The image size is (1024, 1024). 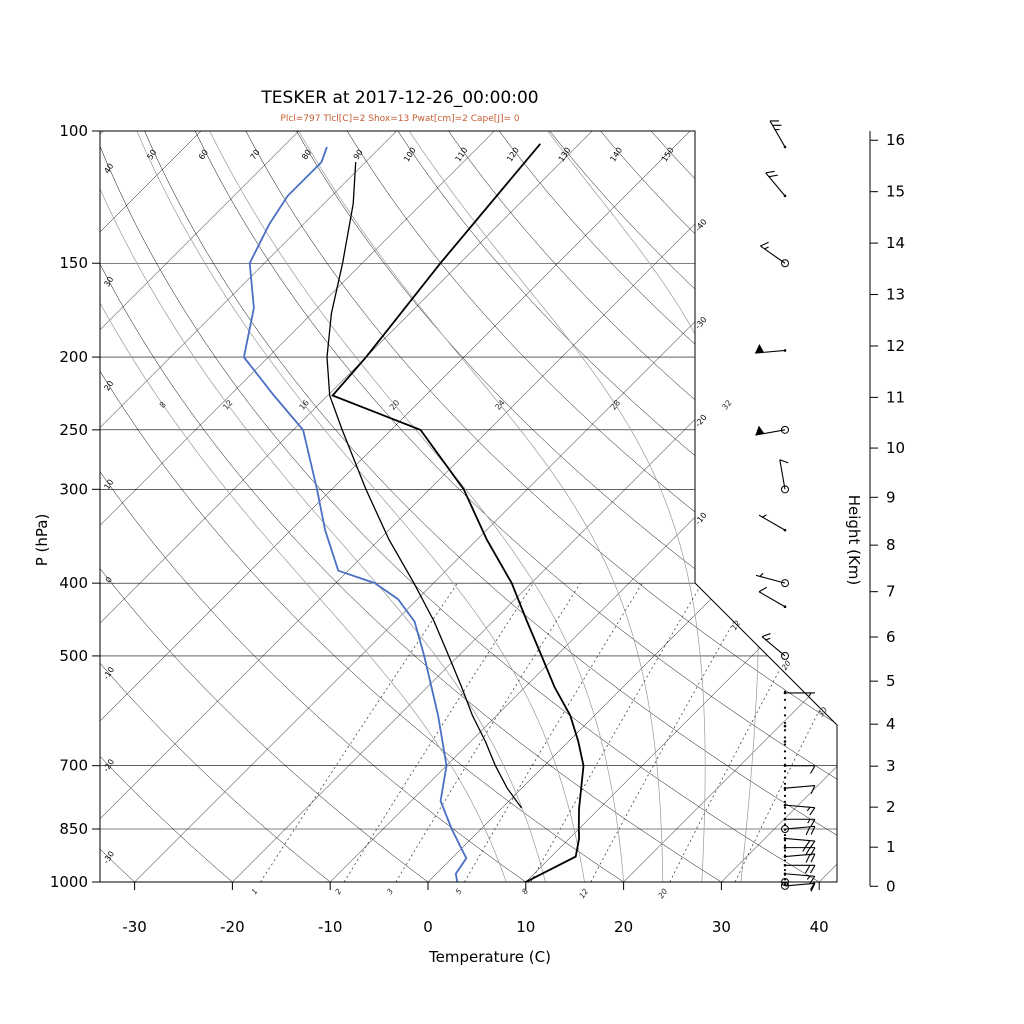 I want to click on dry-adiabat-label: 110, so click(x=462, y=155).